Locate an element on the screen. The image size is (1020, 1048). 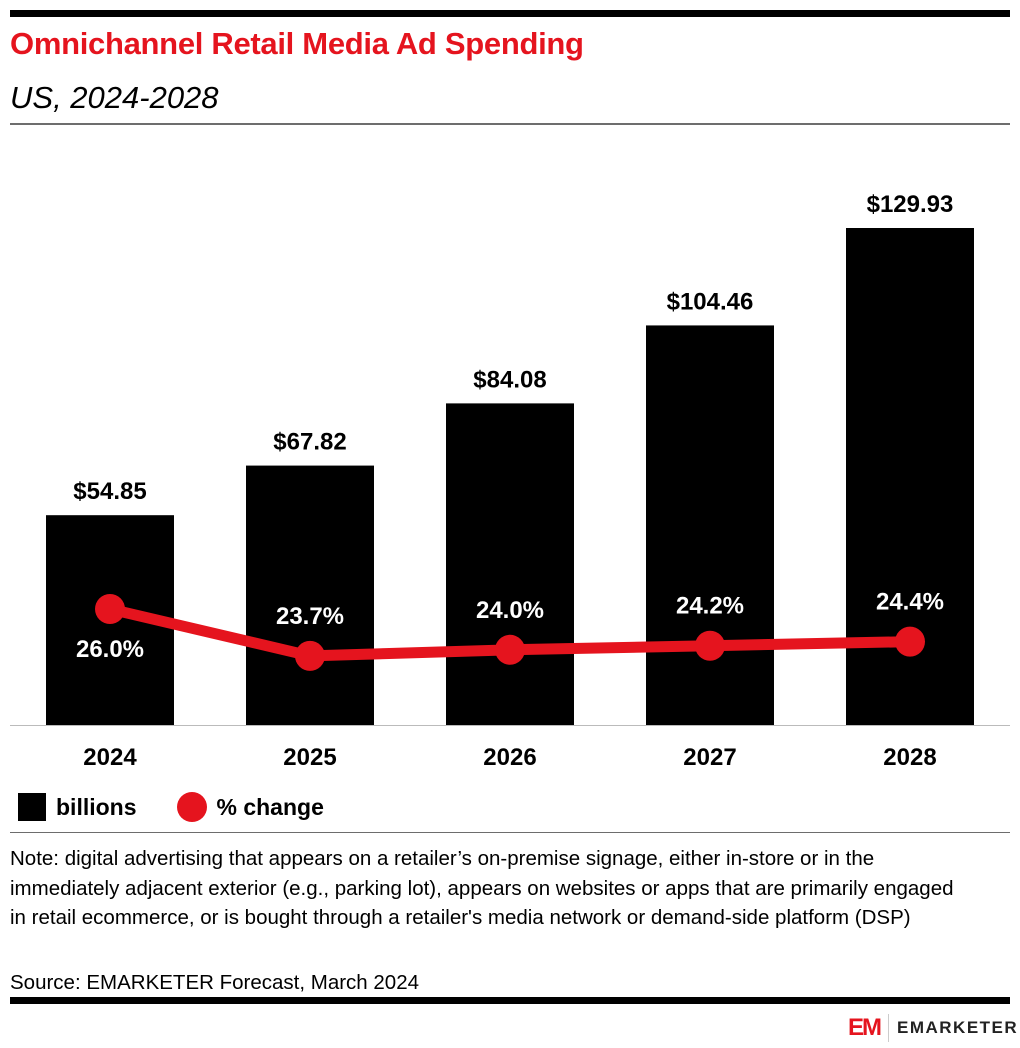
line-point-2024 is located at coordinates (110, 609).